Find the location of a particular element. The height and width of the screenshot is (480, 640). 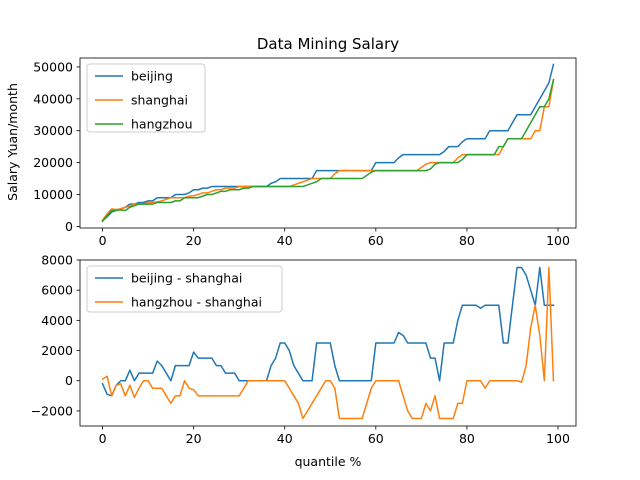

bottom-legend: beijing - shanghai hangzhou - shanghai is located at coordinates (184, 289).